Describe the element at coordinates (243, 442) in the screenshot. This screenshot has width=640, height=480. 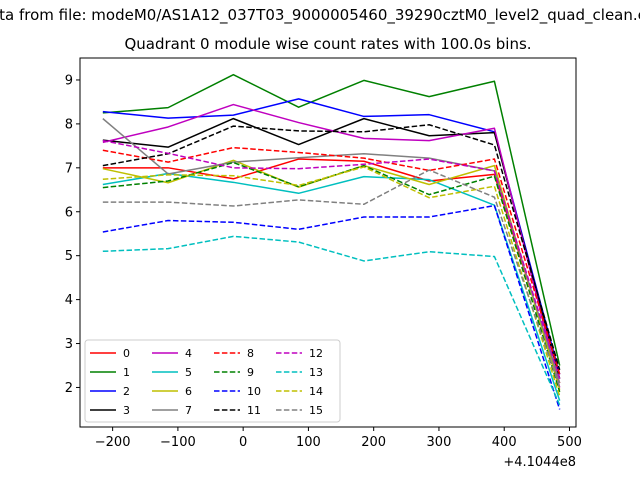
I see `x-tick-label: 0` at that location.